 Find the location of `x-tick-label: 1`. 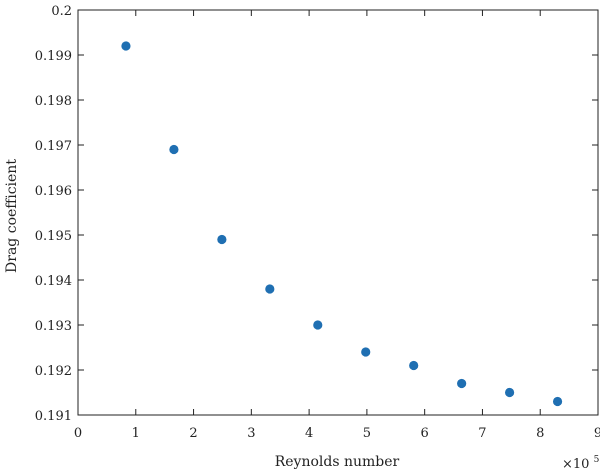

x-tick-label: 1 is located at coordinates (136, 433).